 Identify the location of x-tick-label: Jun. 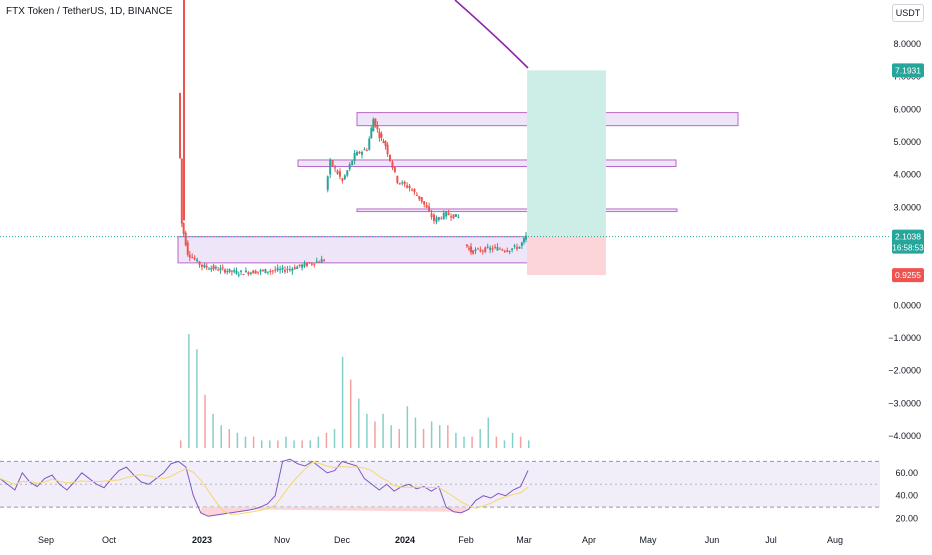
(712, 540).